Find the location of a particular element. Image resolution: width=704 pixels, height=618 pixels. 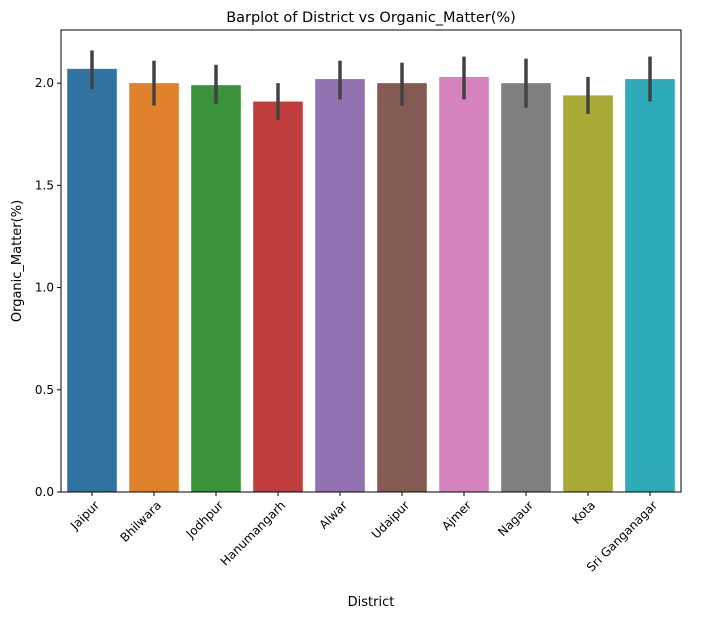

chart-title: Barplot of District vs Organic_Matter(%) is located at coordinates (371, 18).